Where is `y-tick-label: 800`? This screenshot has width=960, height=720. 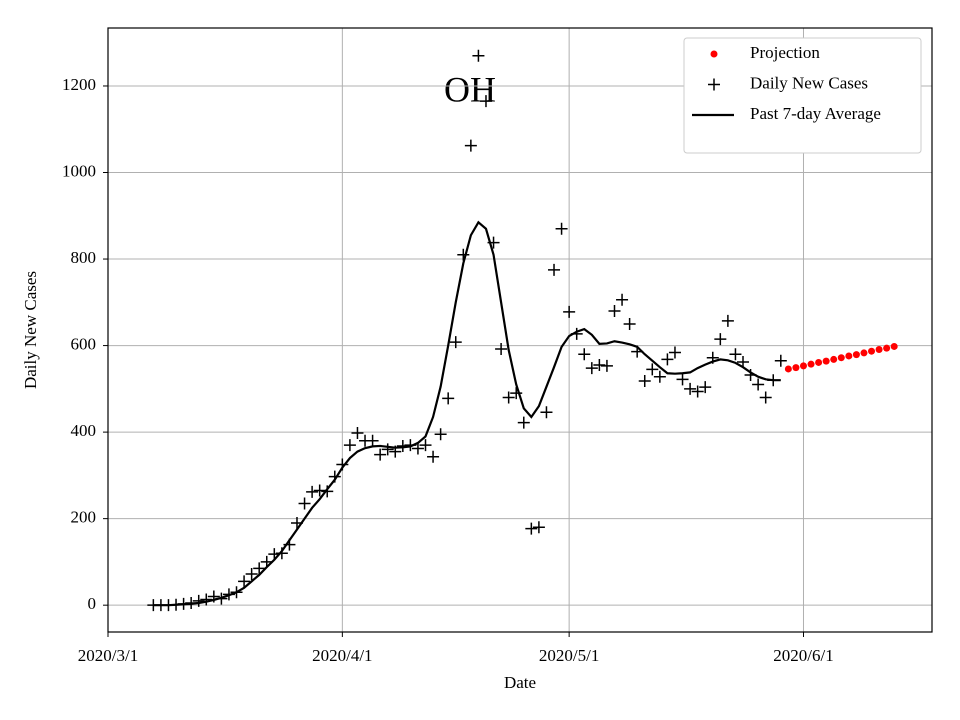
y-tick-label: 800 is located at coordinates (84, 257).